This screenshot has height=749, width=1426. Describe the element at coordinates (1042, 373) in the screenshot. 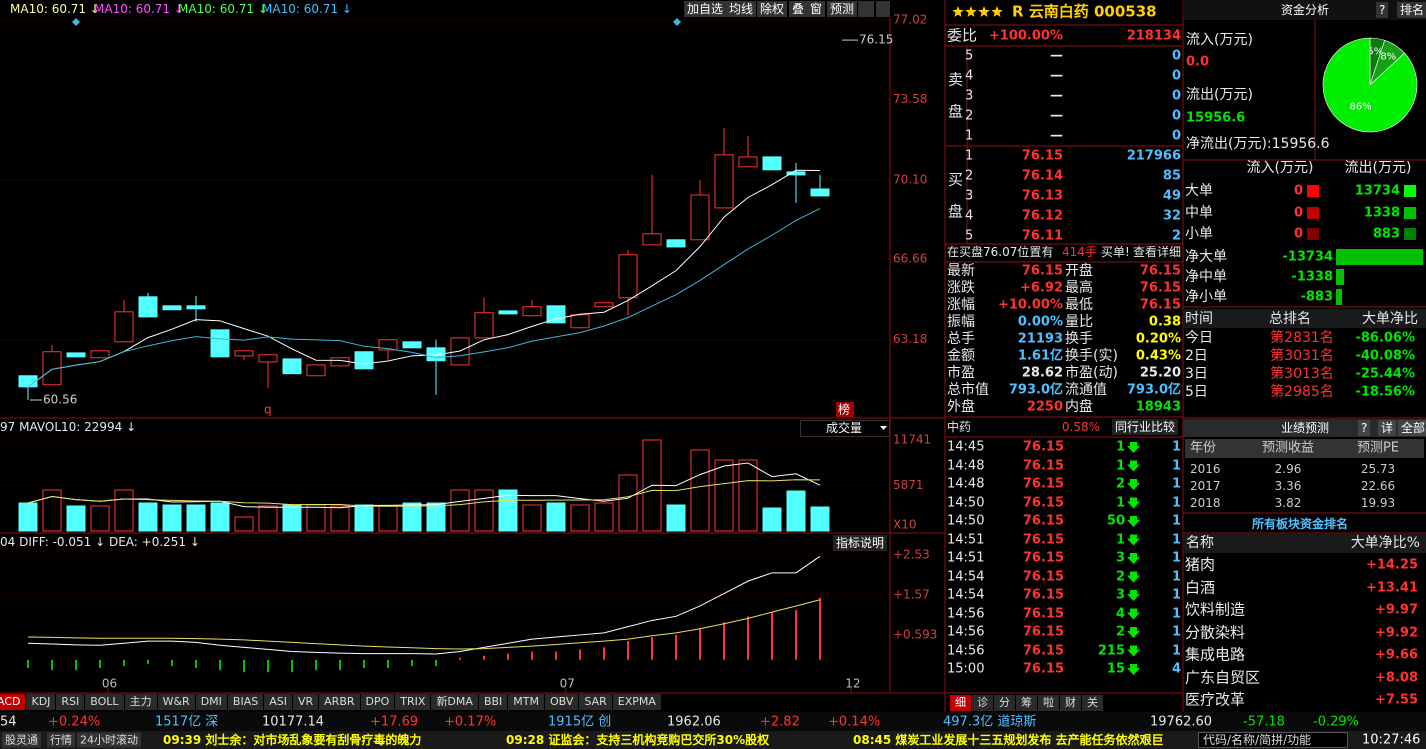

I see `stat-value: 28.62` at that location.